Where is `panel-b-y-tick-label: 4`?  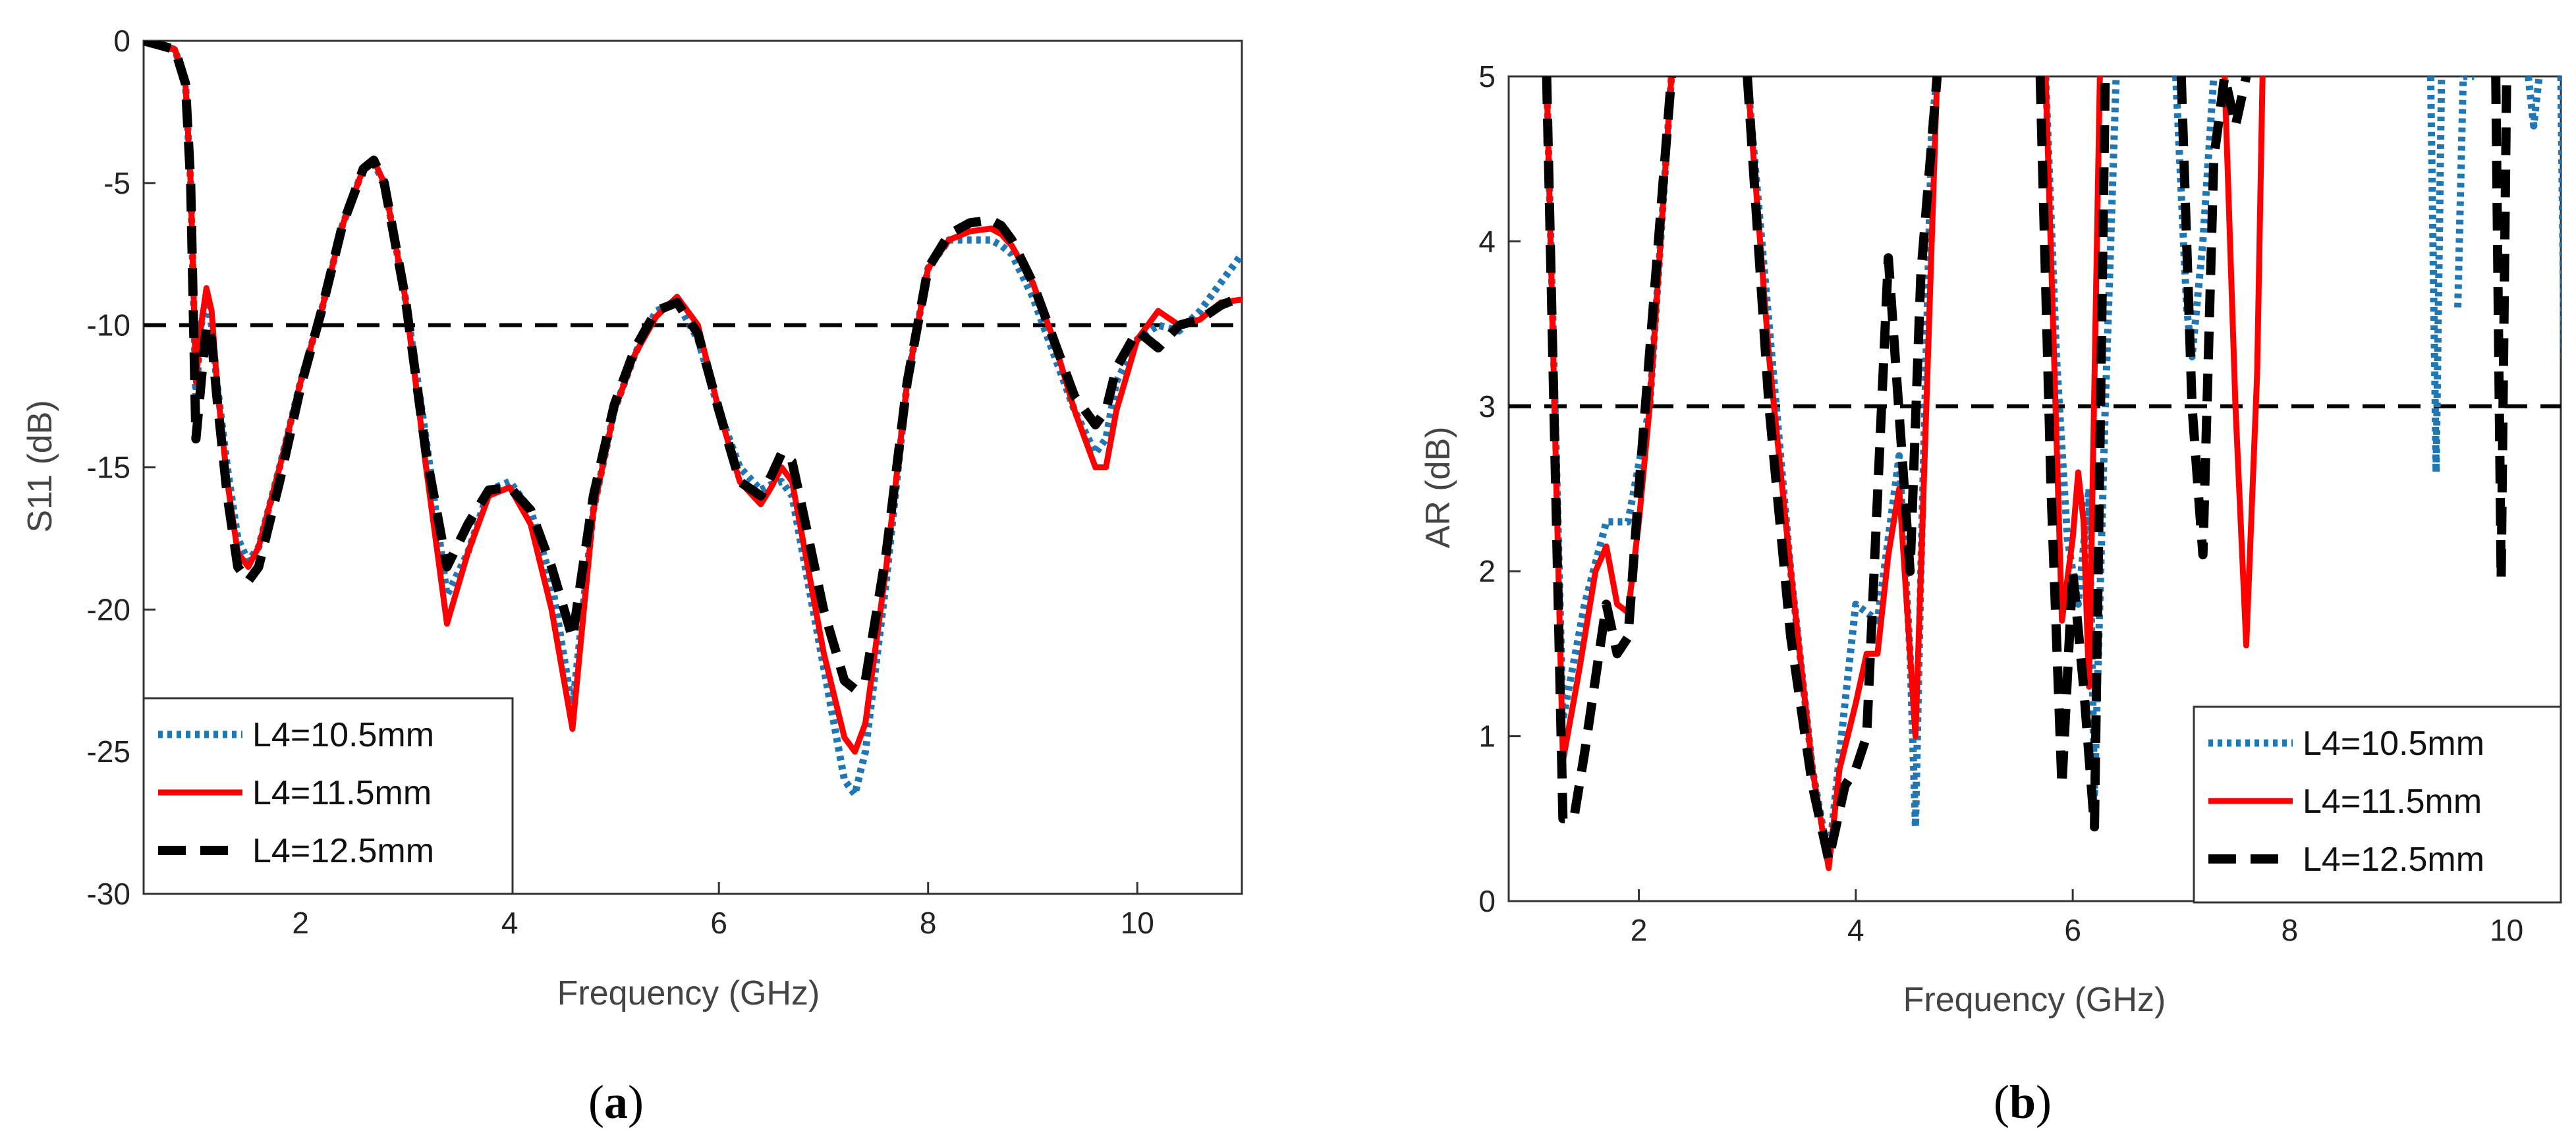
panel-b-y-tick-label: 4 is located at coordinates (1487, 241).